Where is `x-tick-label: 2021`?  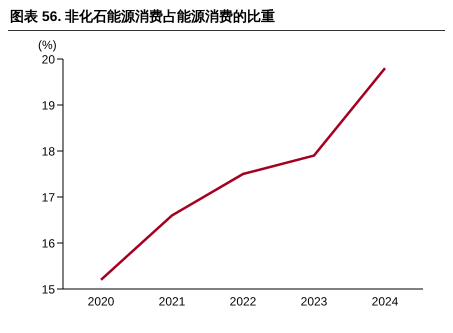
x-tick-label: 2021 is located at coordinates (172, 301).